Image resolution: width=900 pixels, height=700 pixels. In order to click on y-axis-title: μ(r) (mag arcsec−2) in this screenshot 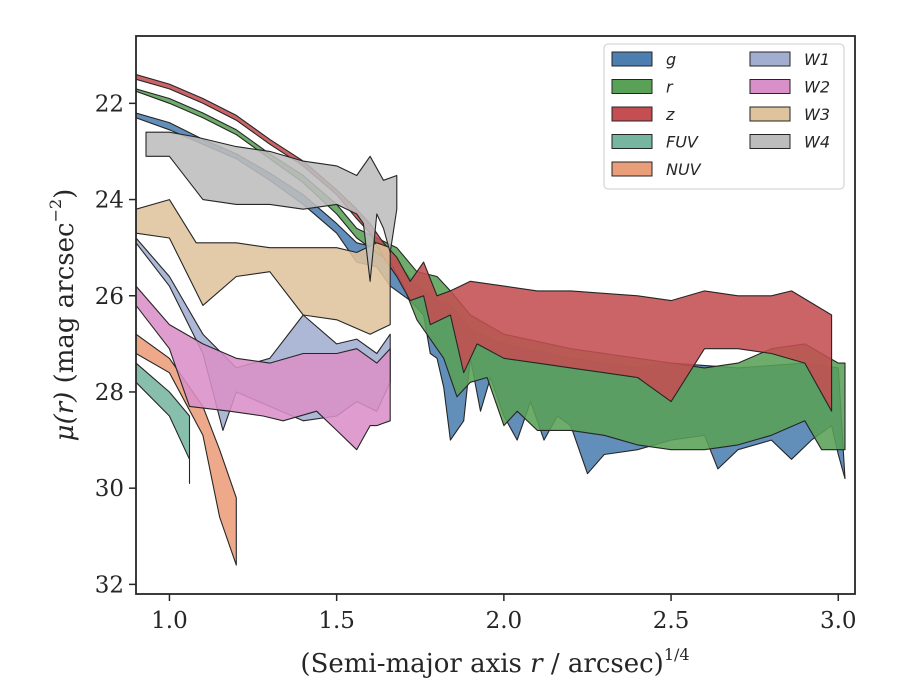, I will do `click(63, 315)`.